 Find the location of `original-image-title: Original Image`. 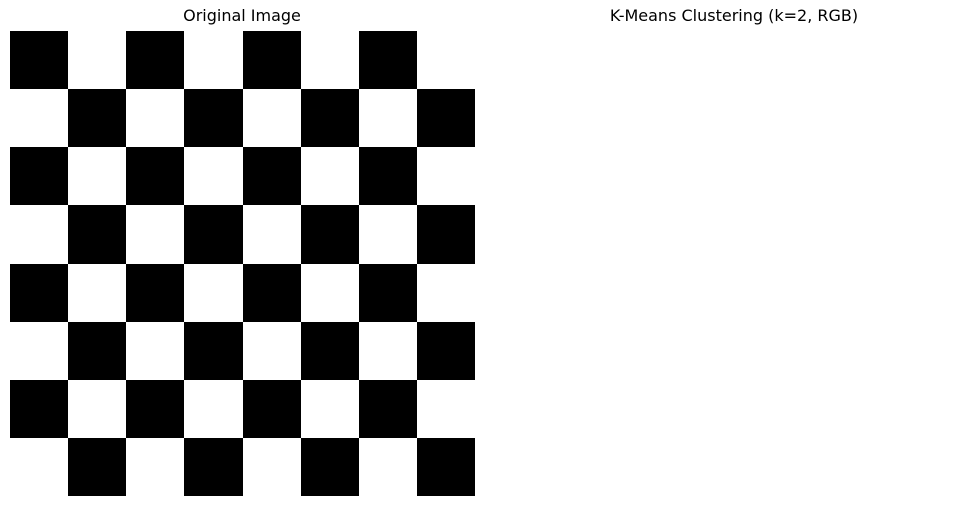

original-image-title: Original Image is located at coordinates (242, 15).